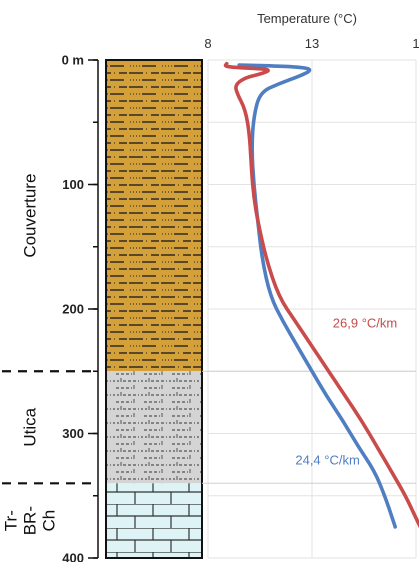 This screenshot has height=562, width=419. I want to click on temperature-tick-label: 1, so click(415, 43).